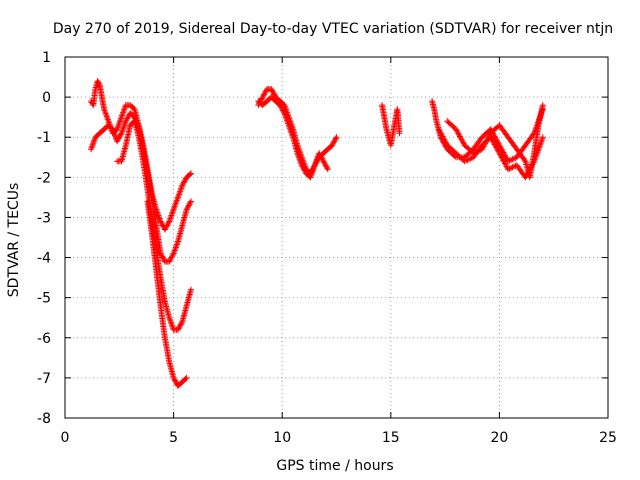 This screenshot has height=480, width=640. Describe the element at coordinates (46, 58) in the screenshot. I see `y-tick-label: 1` at that location.